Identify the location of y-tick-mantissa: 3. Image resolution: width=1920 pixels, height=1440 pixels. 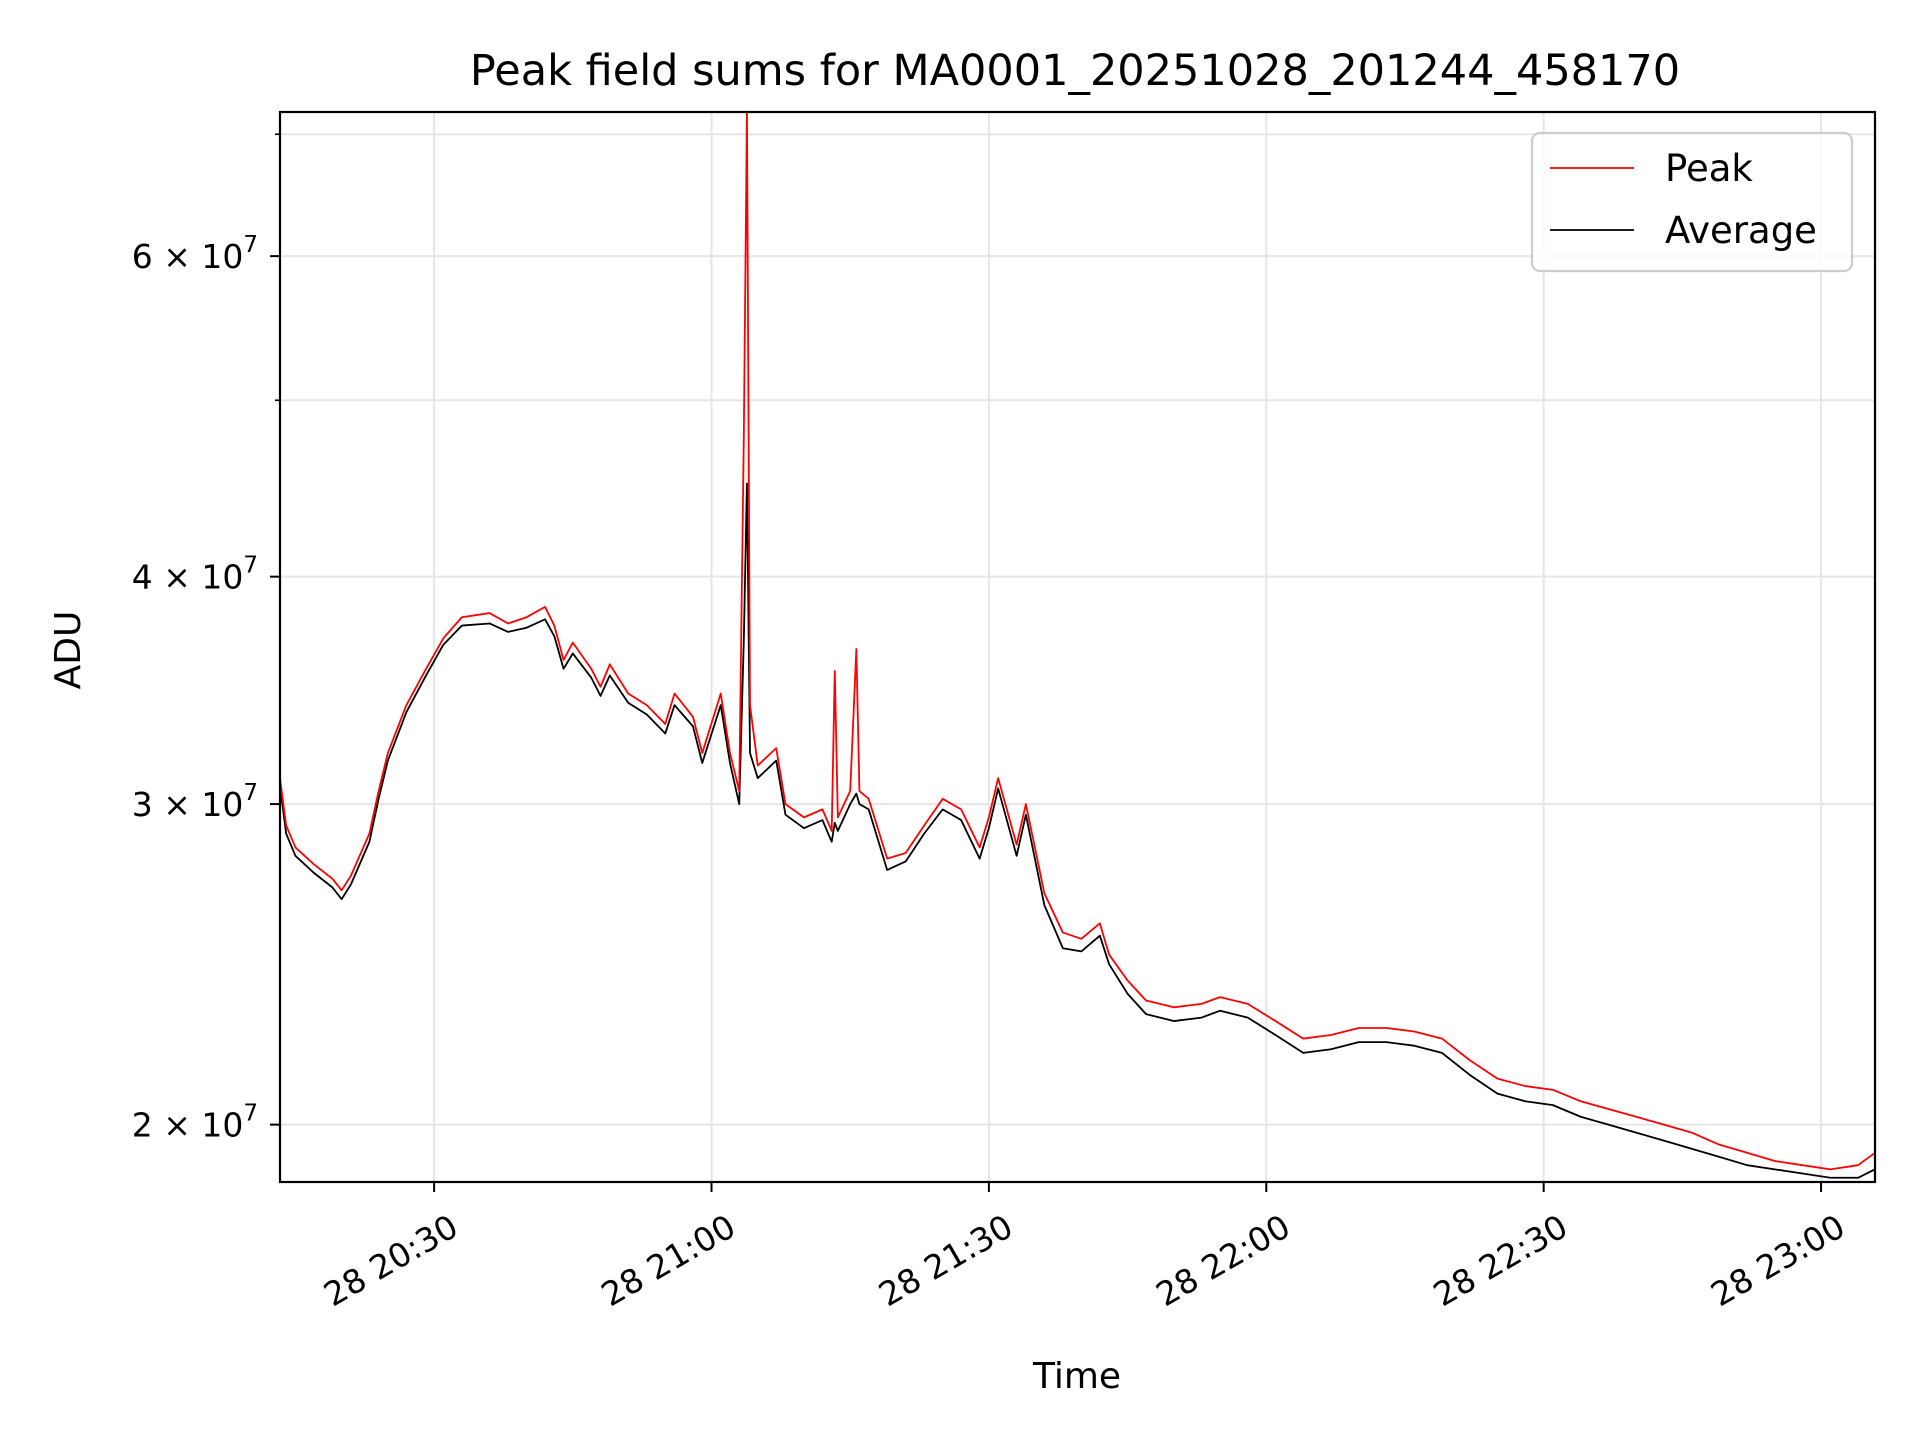
(142, 804).